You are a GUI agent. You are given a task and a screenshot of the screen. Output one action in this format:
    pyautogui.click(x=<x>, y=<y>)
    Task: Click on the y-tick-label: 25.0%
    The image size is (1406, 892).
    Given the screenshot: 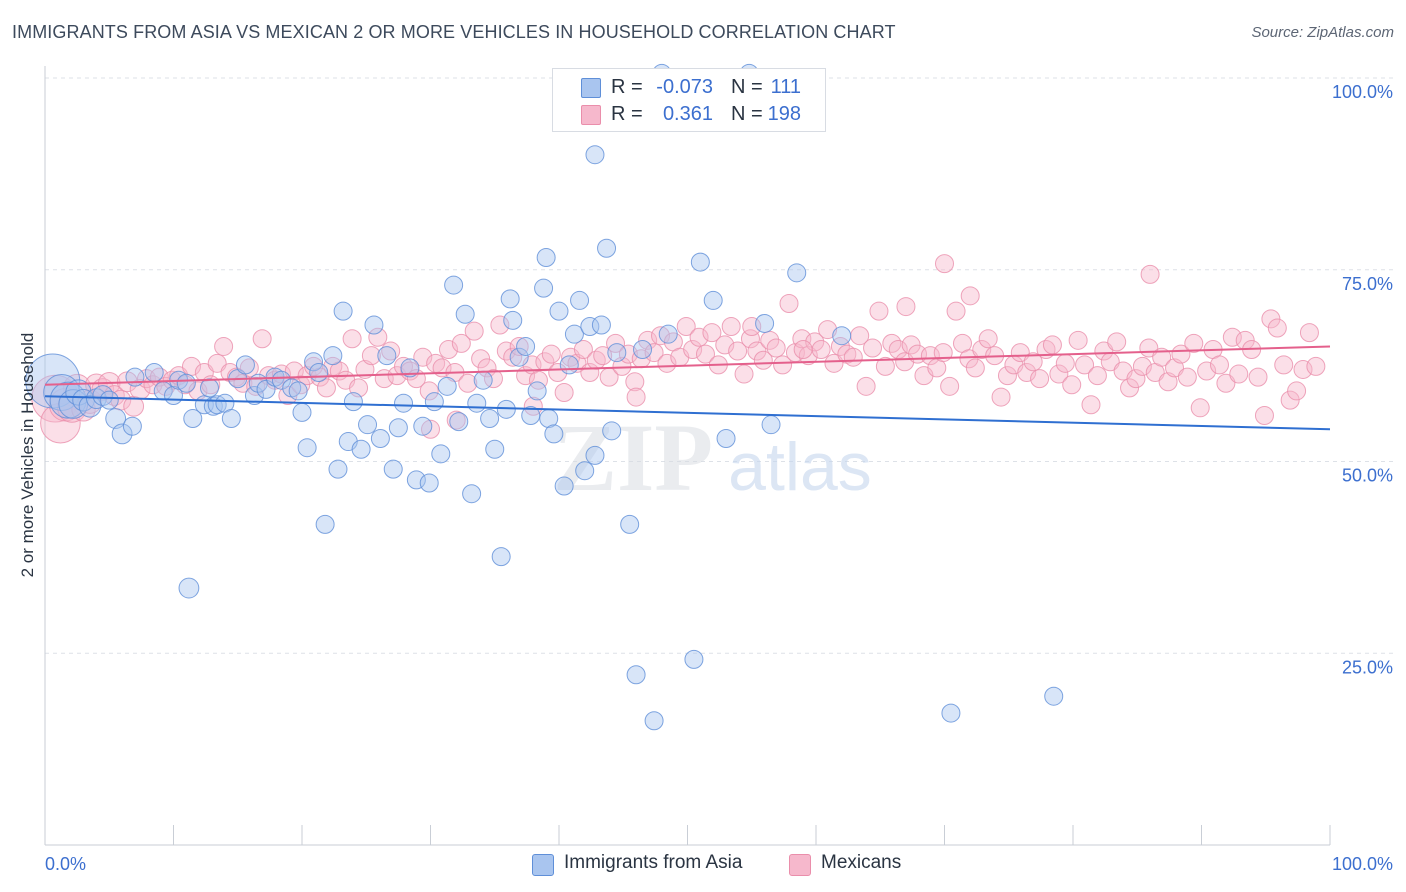 What is the action you would take?
    pyautogui.click(x=1367, y=667)
    